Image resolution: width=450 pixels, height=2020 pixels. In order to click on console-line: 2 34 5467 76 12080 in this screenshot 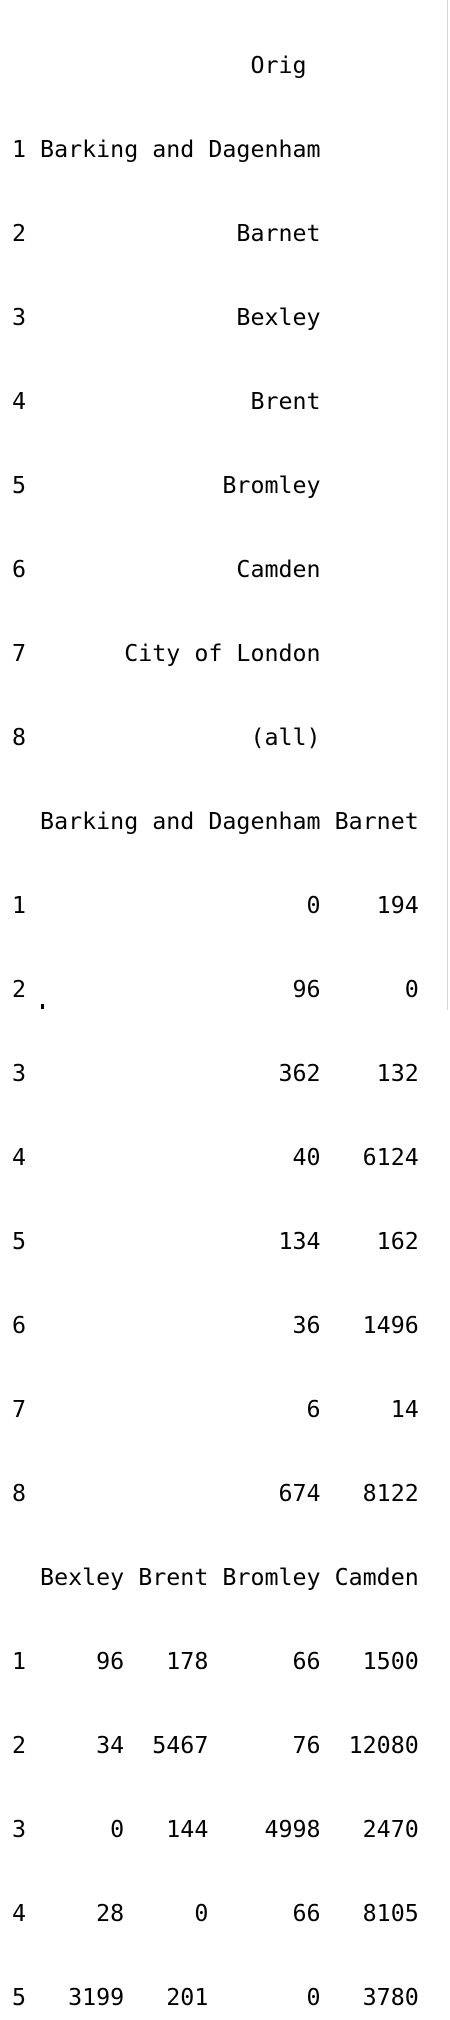, I will do `click(215, 1745)`.